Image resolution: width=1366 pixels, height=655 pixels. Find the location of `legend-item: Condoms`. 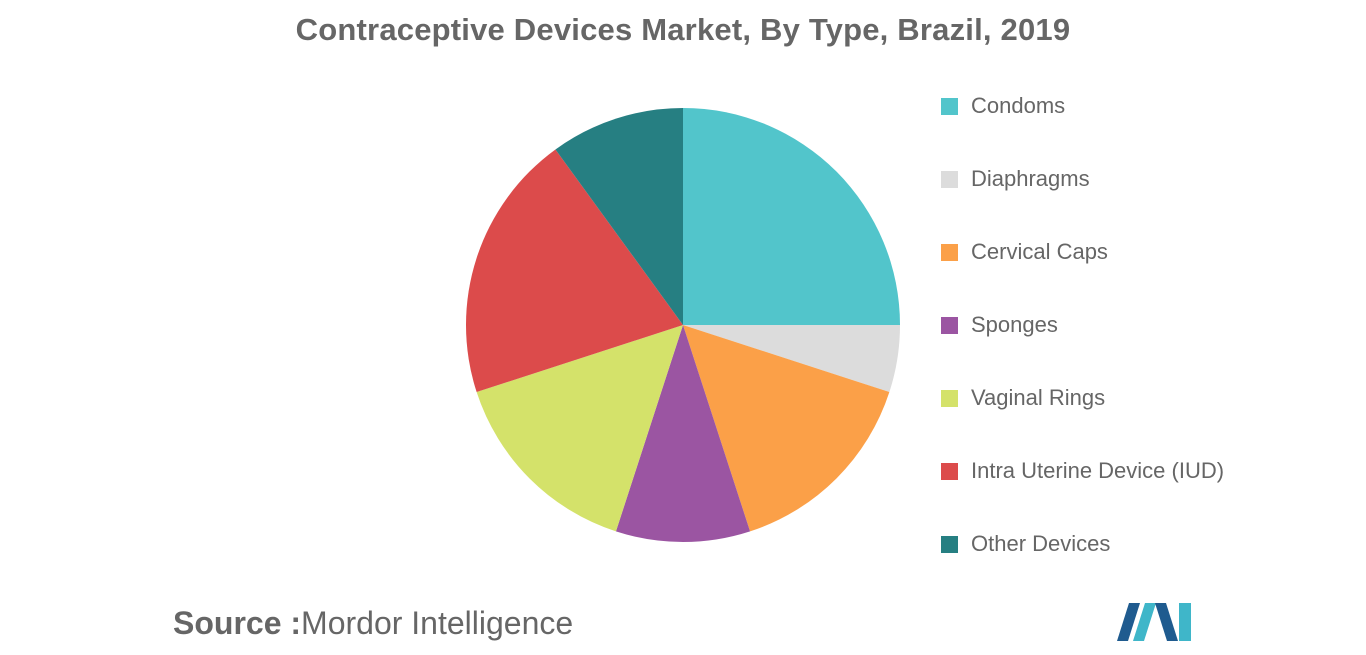

legend-item: Condoms is located at coordinates (1082, 124).